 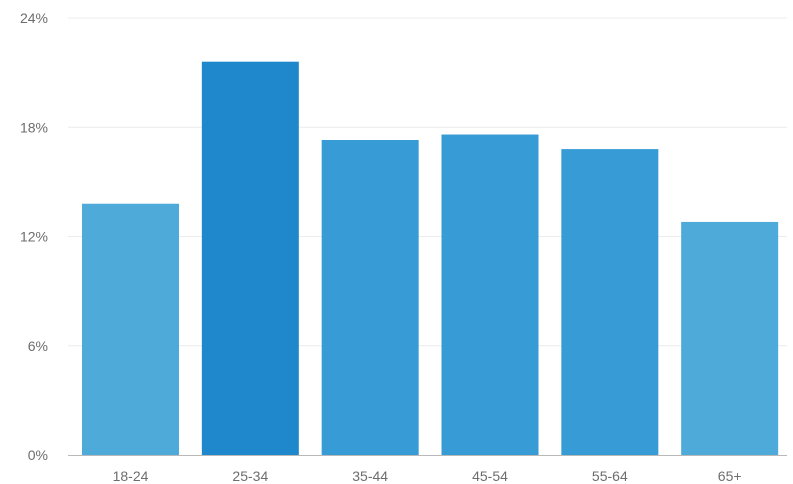 What do you see at coordinates (38, 346) in the screenshot?
I see `y-tick-label: 6%` at bounding box center [38, 346].